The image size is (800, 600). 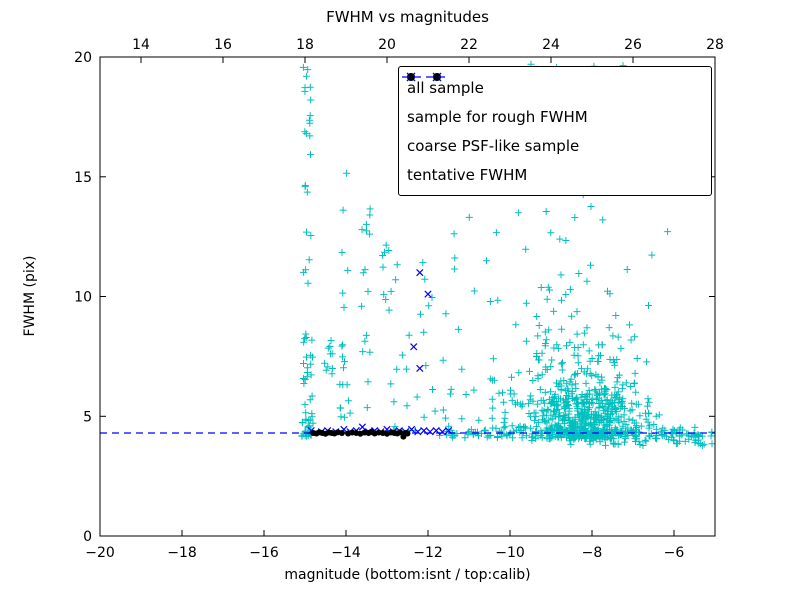 I want to click on legend-entry-2: coarse PSF-like sample, so click(x=555, y=116).